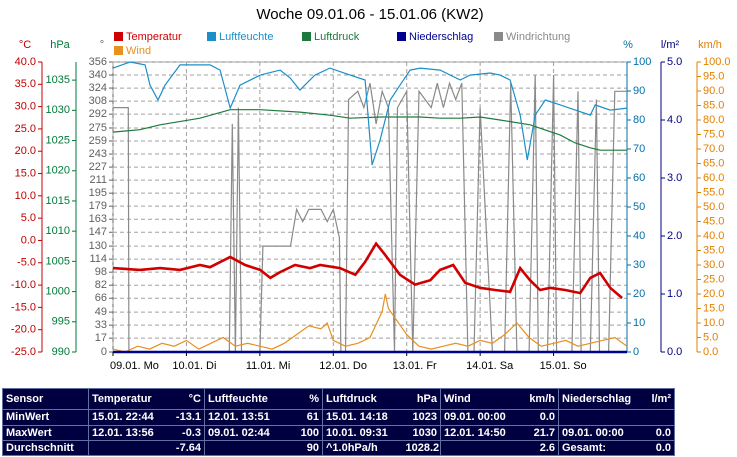 The image size is (737, 457). Describe the element at coordinates (127, 432) in the screenshot. I see `table-cell: 12.01. 13:56` at that location.